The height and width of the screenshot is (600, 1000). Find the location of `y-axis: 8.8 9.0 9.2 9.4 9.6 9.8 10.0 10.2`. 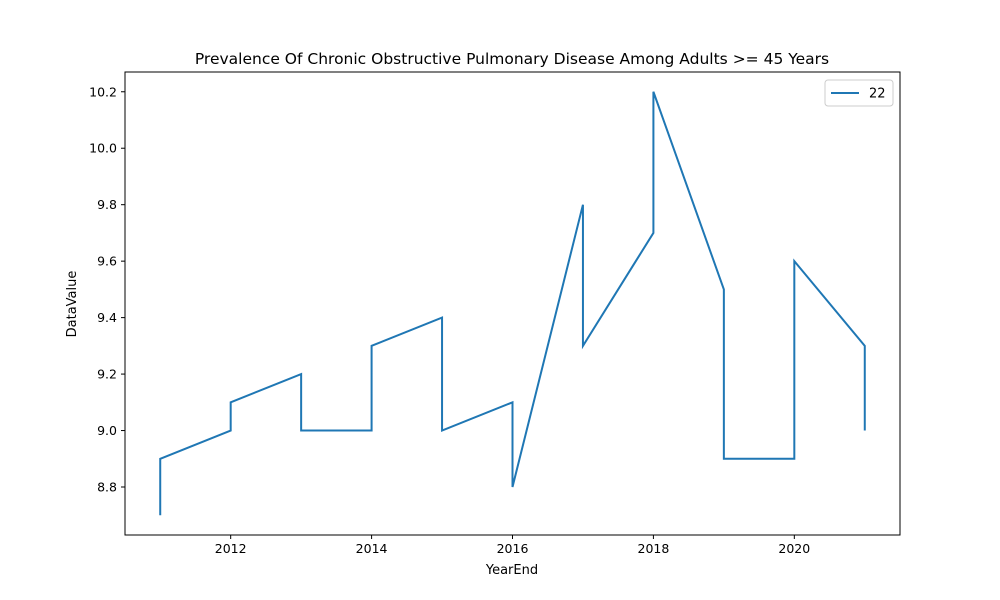

y-axis: 8.8 9.0 9.2 9.4 9.6 9.8 10.0 10.2 is located at coordinates (107, 289).